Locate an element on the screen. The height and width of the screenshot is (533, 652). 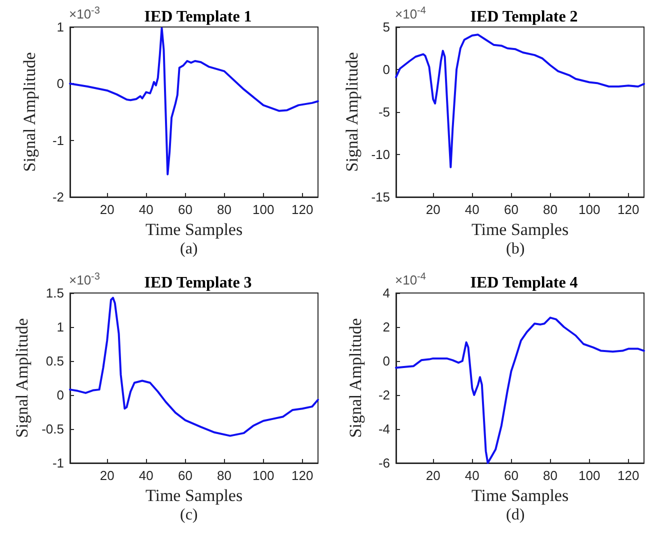
text: (d) is located at coordinates (515, 515).